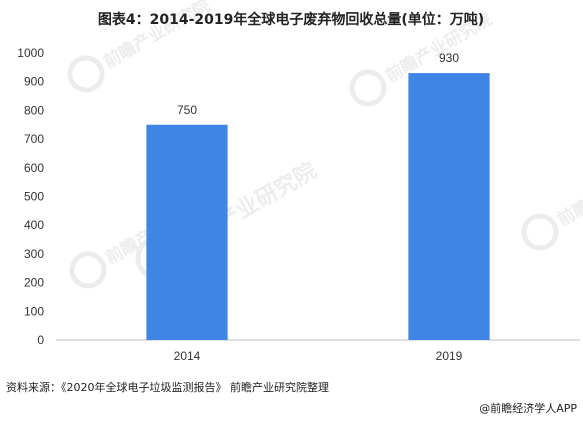 This screenshot has height=421, width=583. Describe the element at coordinates (40, 340) in the screenshot. I see `y-tick-label: 0` at that location.